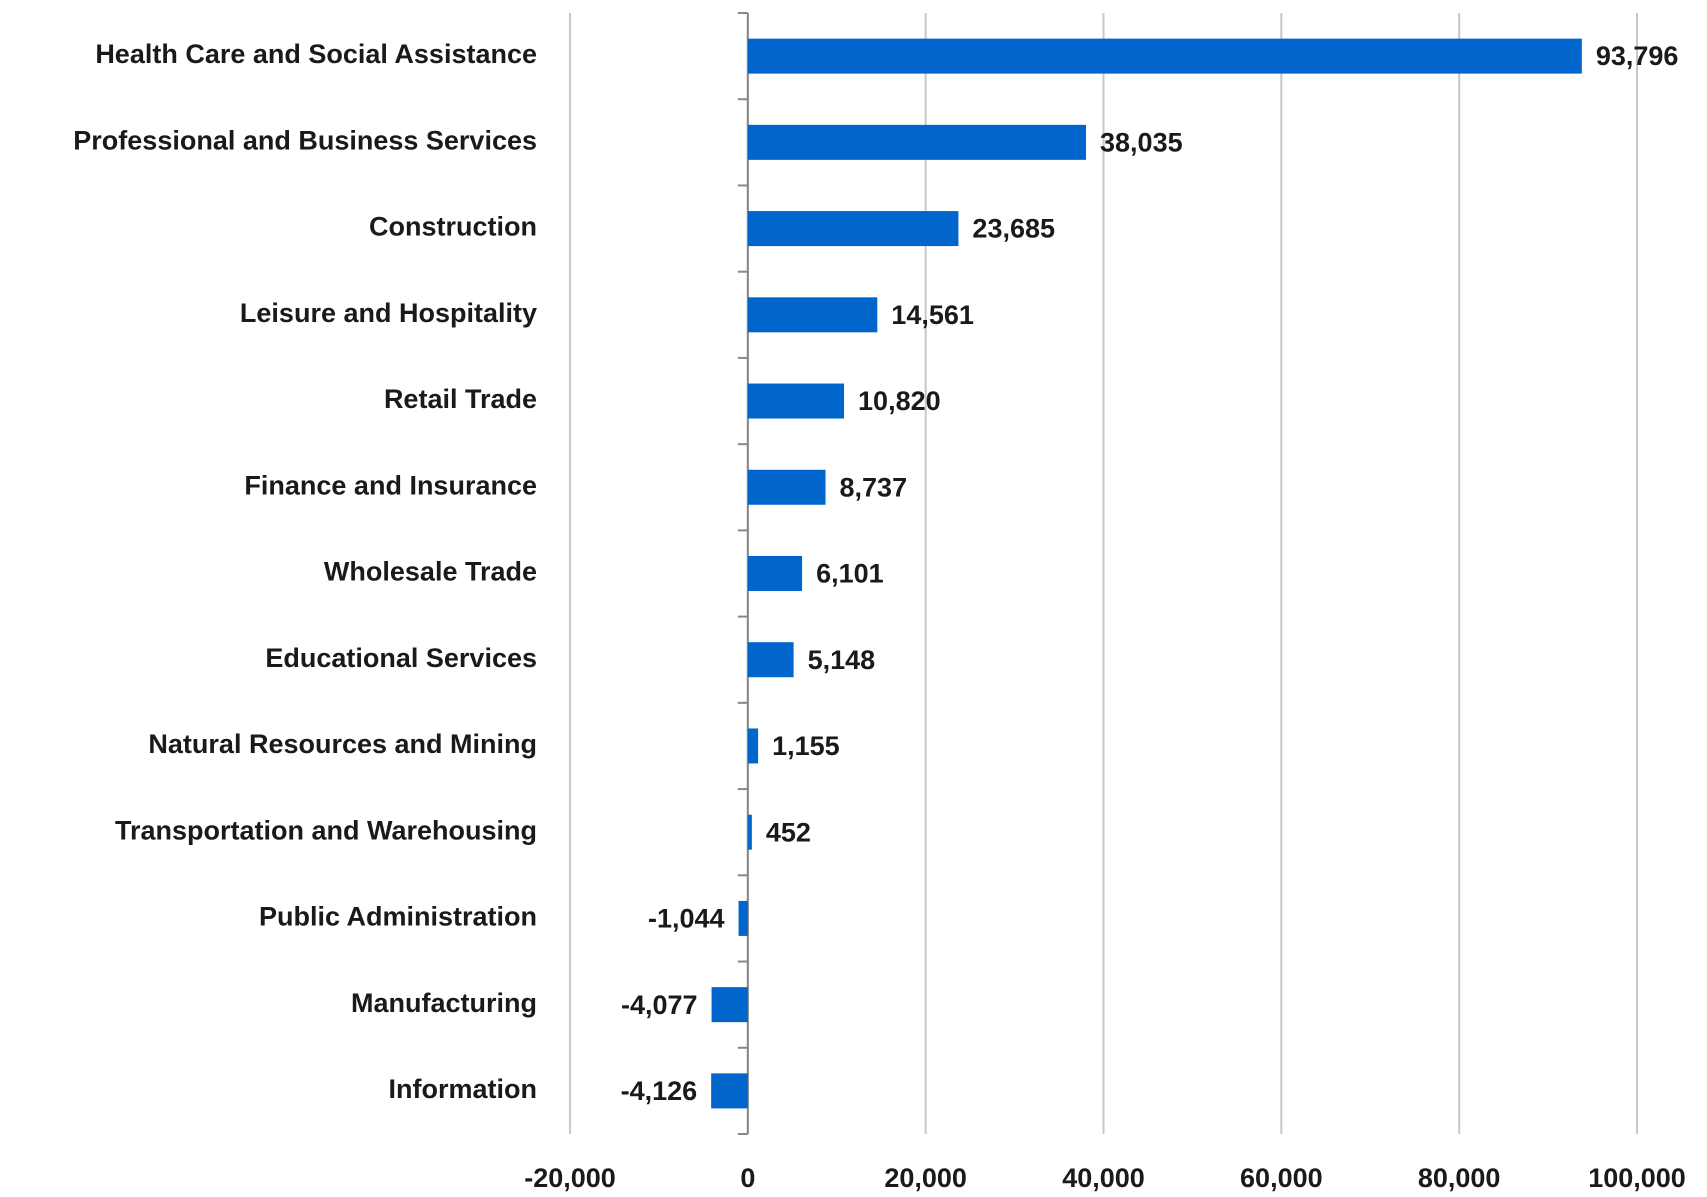  What do you see at coordinates (570, 1178) in the screenshot?
I see `x-tick-label: -20,000` at bounding box center [570, 1178].